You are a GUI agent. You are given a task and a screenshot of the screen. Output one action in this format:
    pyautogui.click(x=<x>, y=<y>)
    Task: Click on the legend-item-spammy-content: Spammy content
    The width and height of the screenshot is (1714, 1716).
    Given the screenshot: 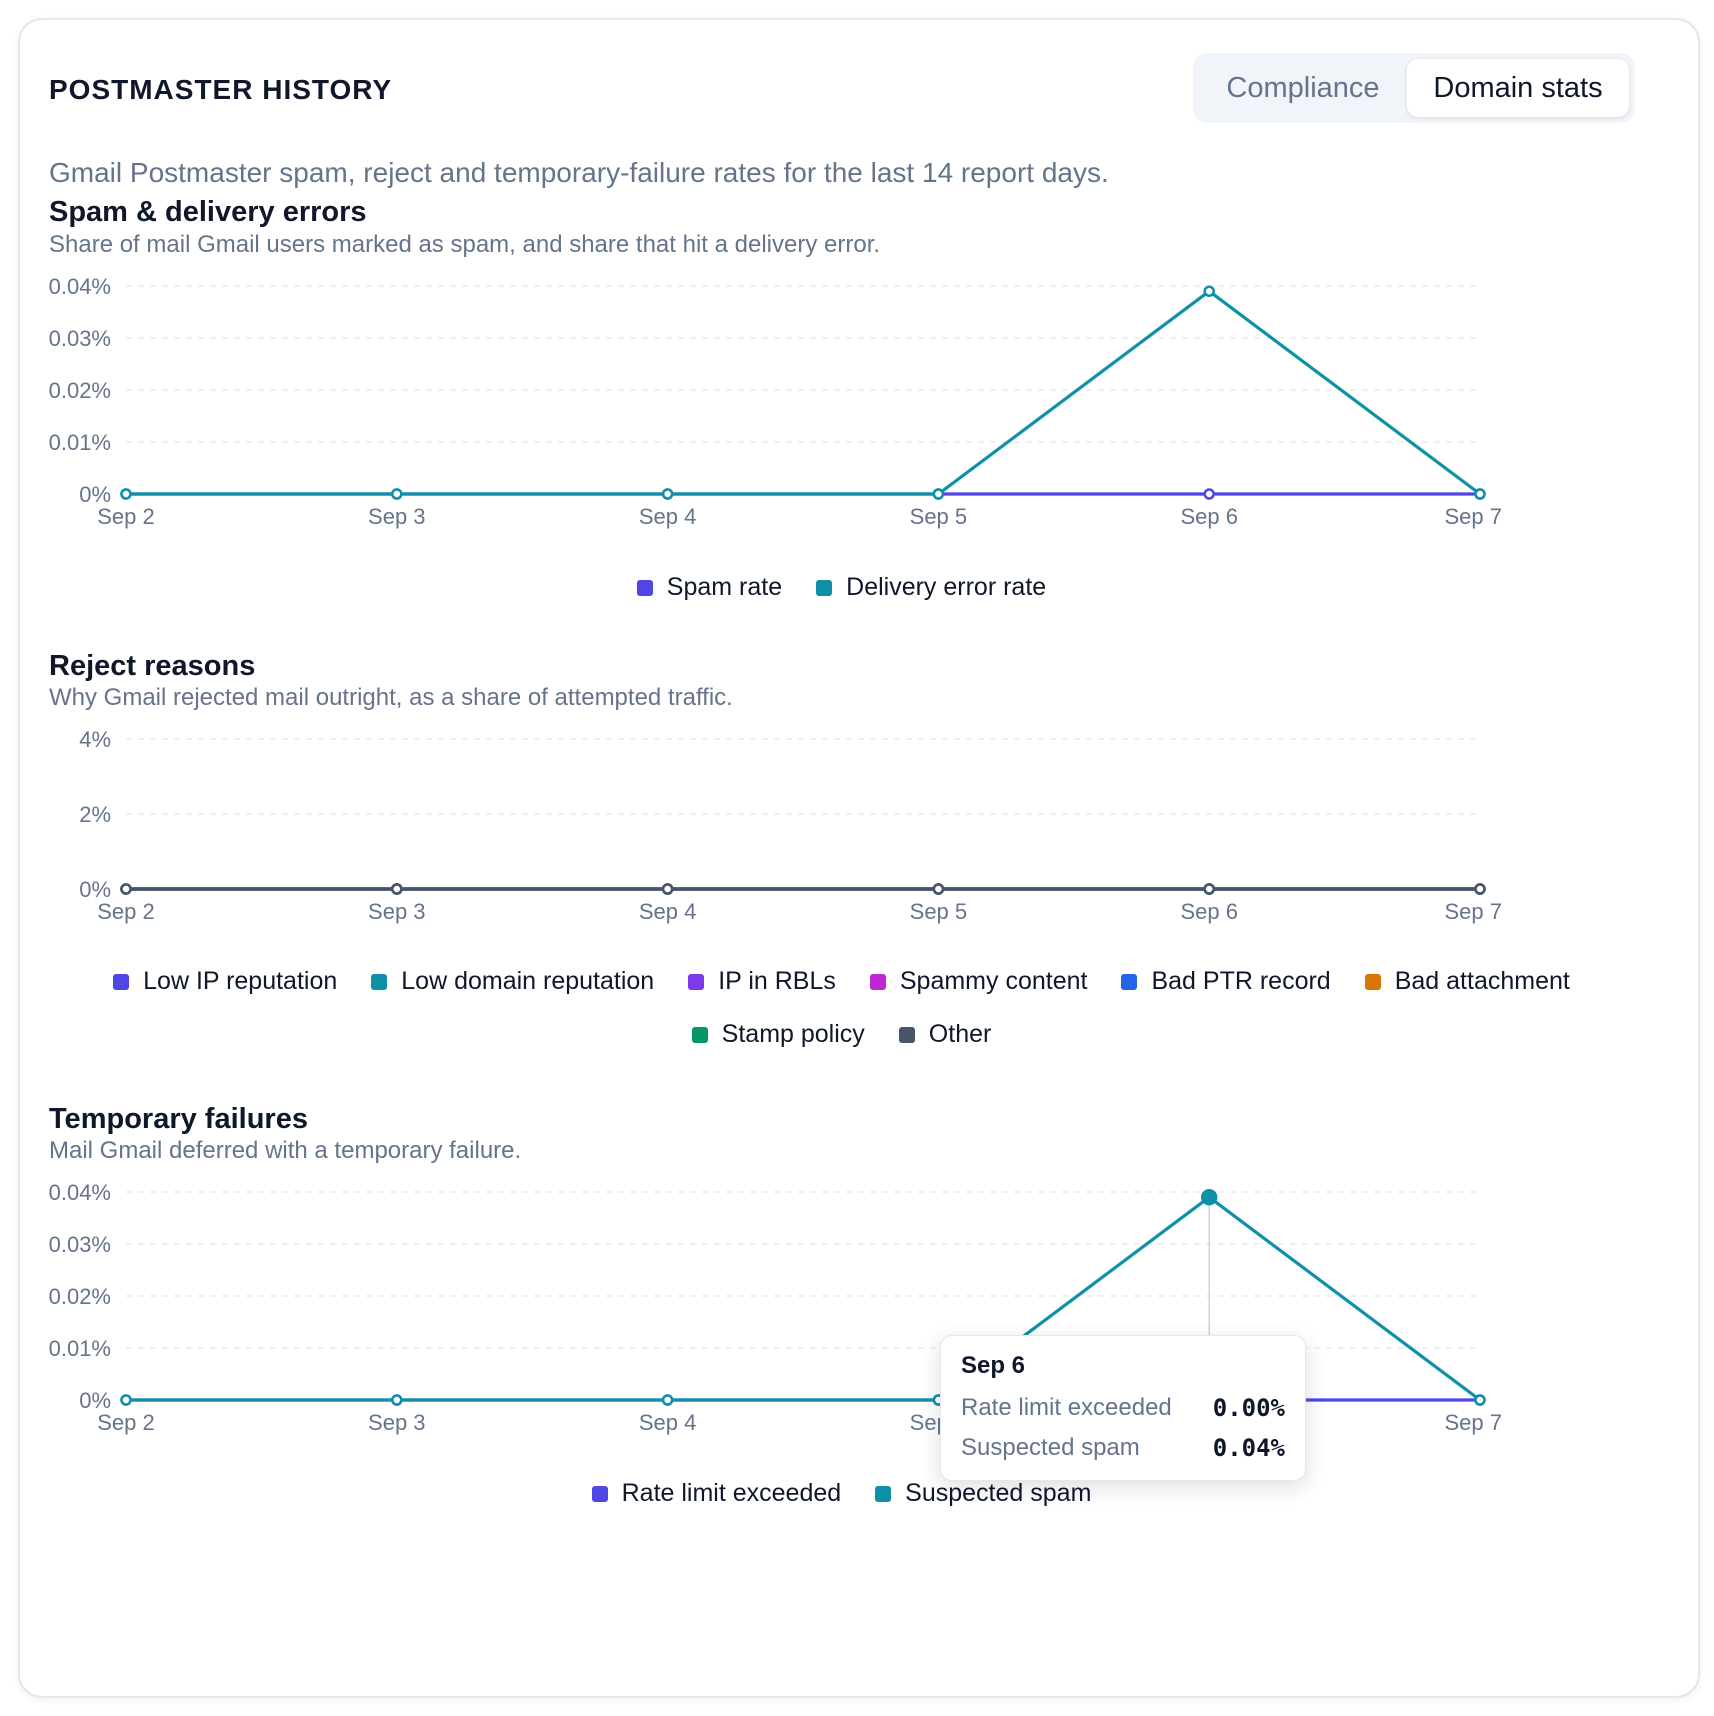 What is the action you would take?
    pyautogui.click(x=978, y=981)
    